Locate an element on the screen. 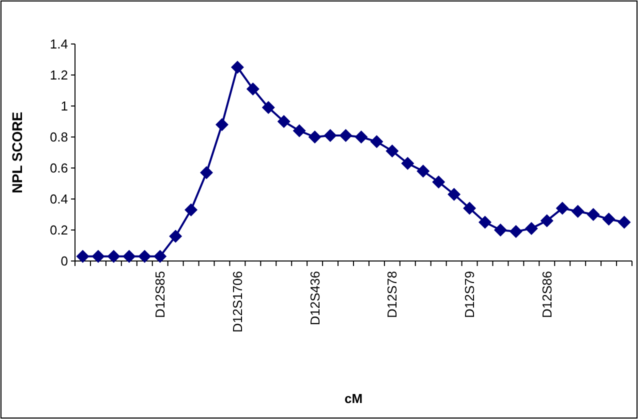  y-tick-label: 1.4 is located at coordinates (59, 44).